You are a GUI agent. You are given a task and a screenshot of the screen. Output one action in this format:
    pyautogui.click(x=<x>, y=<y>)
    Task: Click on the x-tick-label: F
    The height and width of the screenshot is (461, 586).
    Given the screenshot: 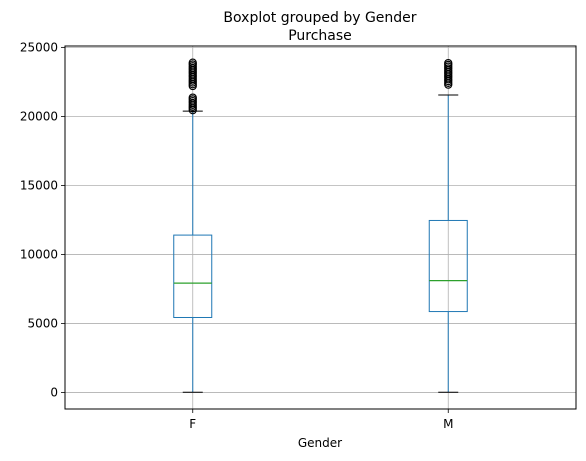 What is the action you would take?
    pyautogui.click(x=192, y=424)
    